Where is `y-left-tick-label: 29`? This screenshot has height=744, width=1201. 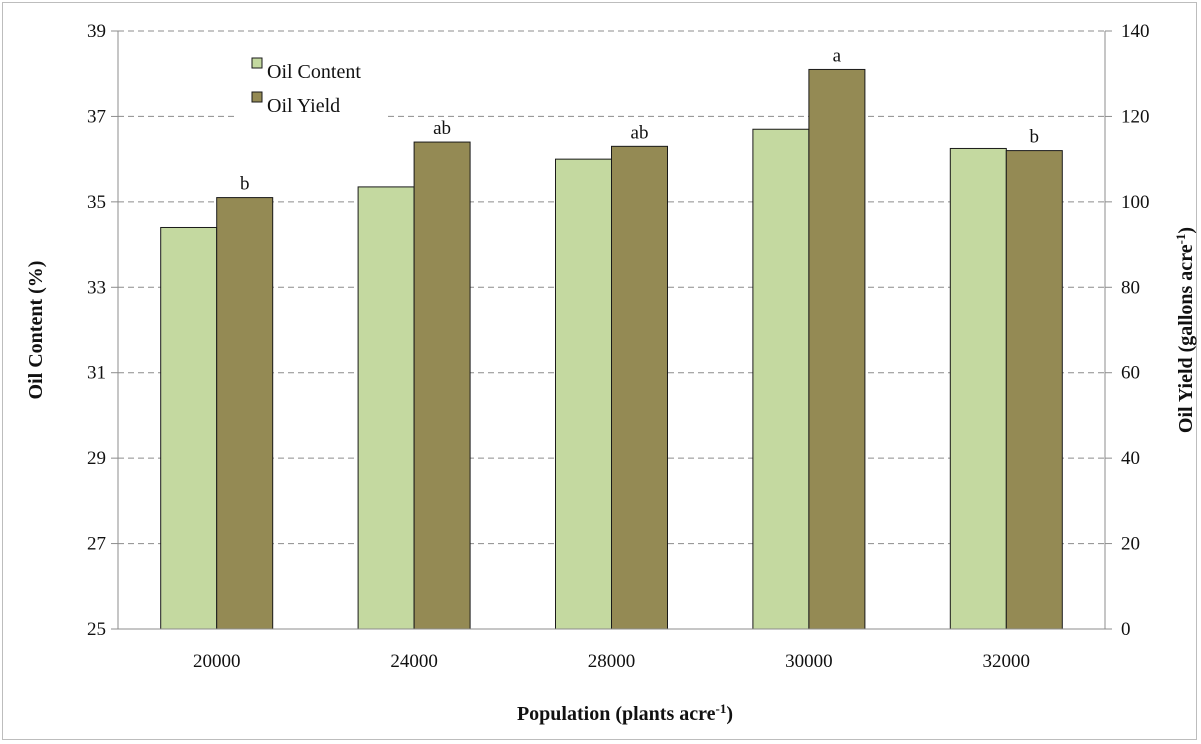
y-left-tick-label: 29 is located at coordinates (96, 458).